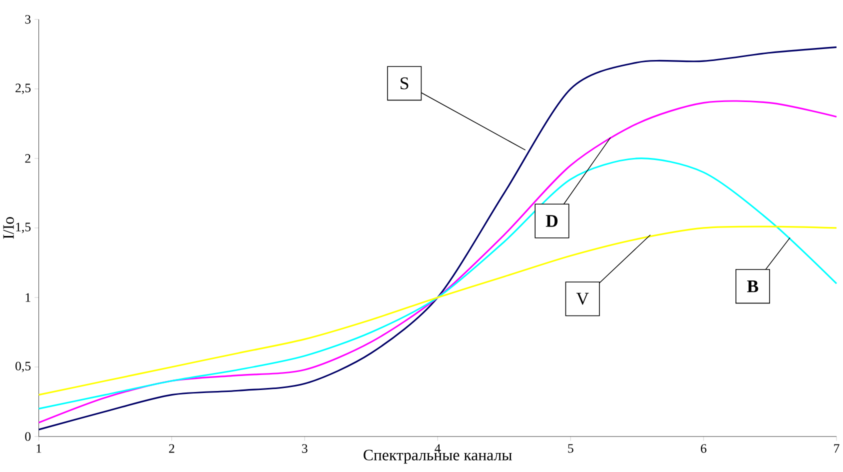  What do you see at coordinates (39, 448) in the screenshot?
I see `x-tick-label: 1` at bounding box center [39, 448].